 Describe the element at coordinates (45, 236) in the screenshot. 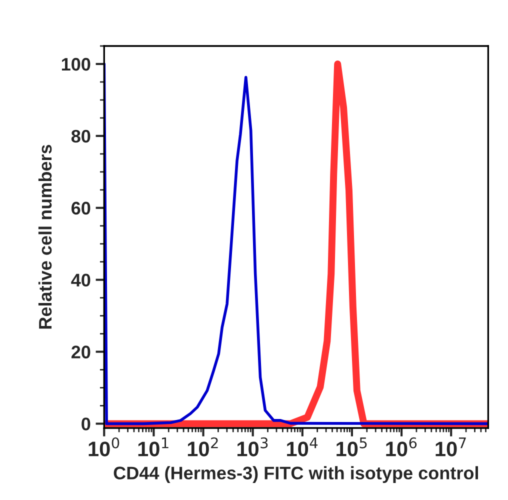

I see `y-axis-title: Relative cell numbers` at that location.